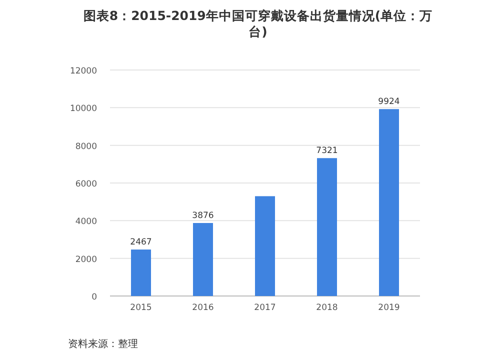  Describe the element at coordinates (203, 216) in the screenshot. I see `data-label: 3876` at that location.